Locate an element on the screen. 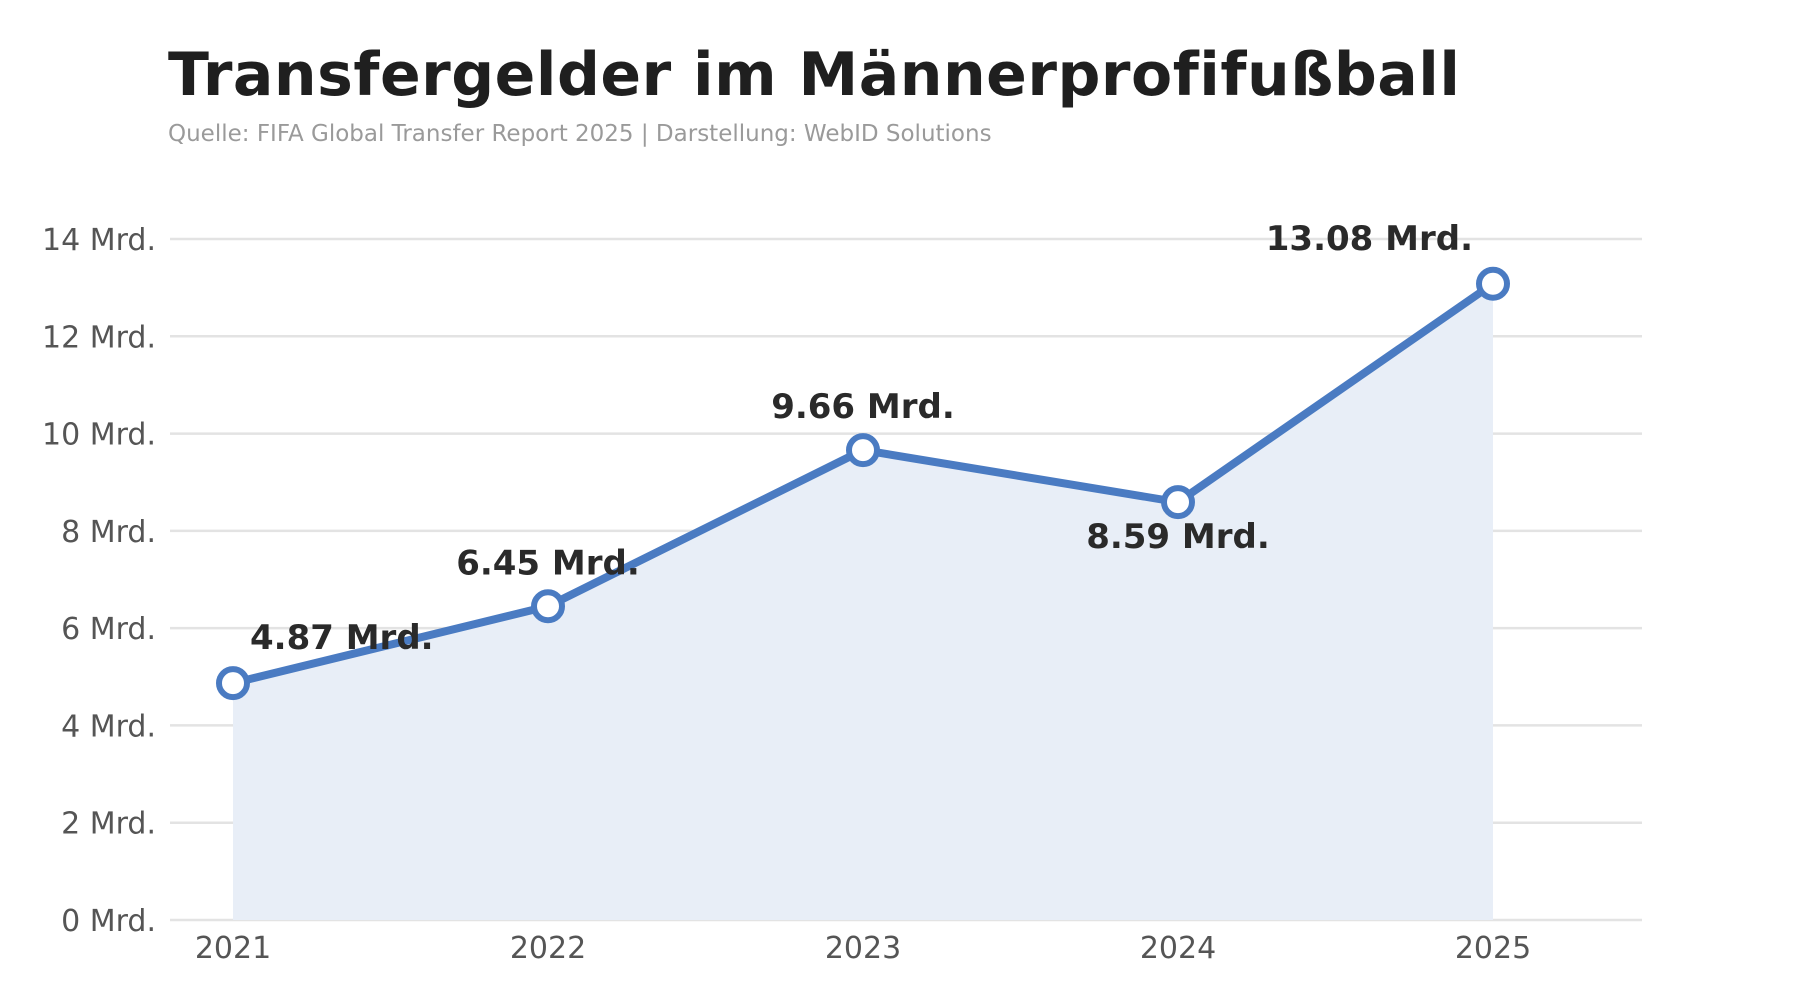  x-tick-label: 2024 is located at coordinates (1178, 948).